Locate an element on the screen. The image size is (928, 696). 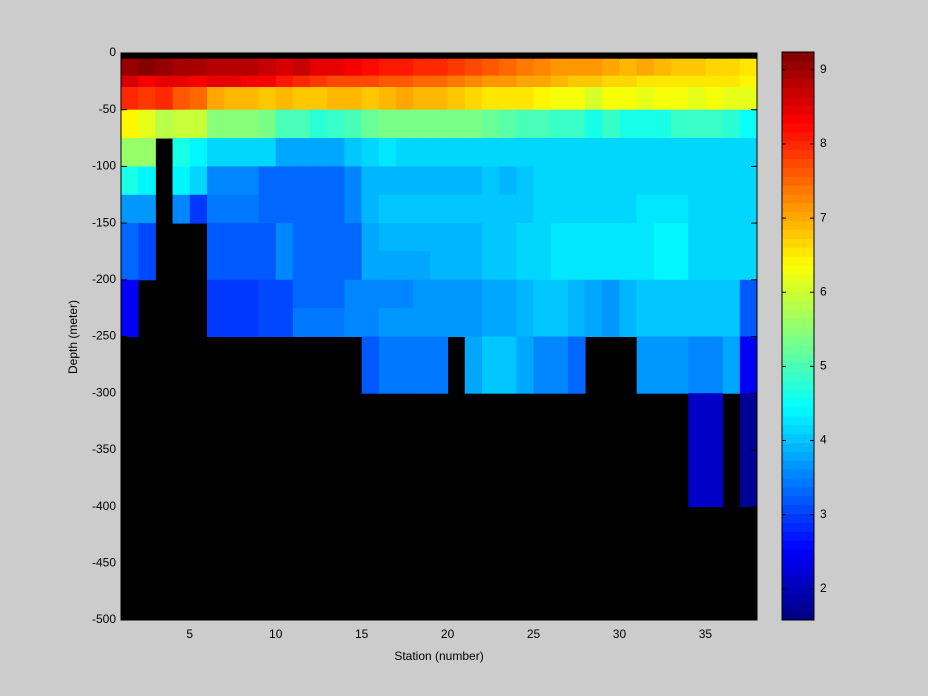
y-tick-label: -450 is located at coordinates (104, 562).